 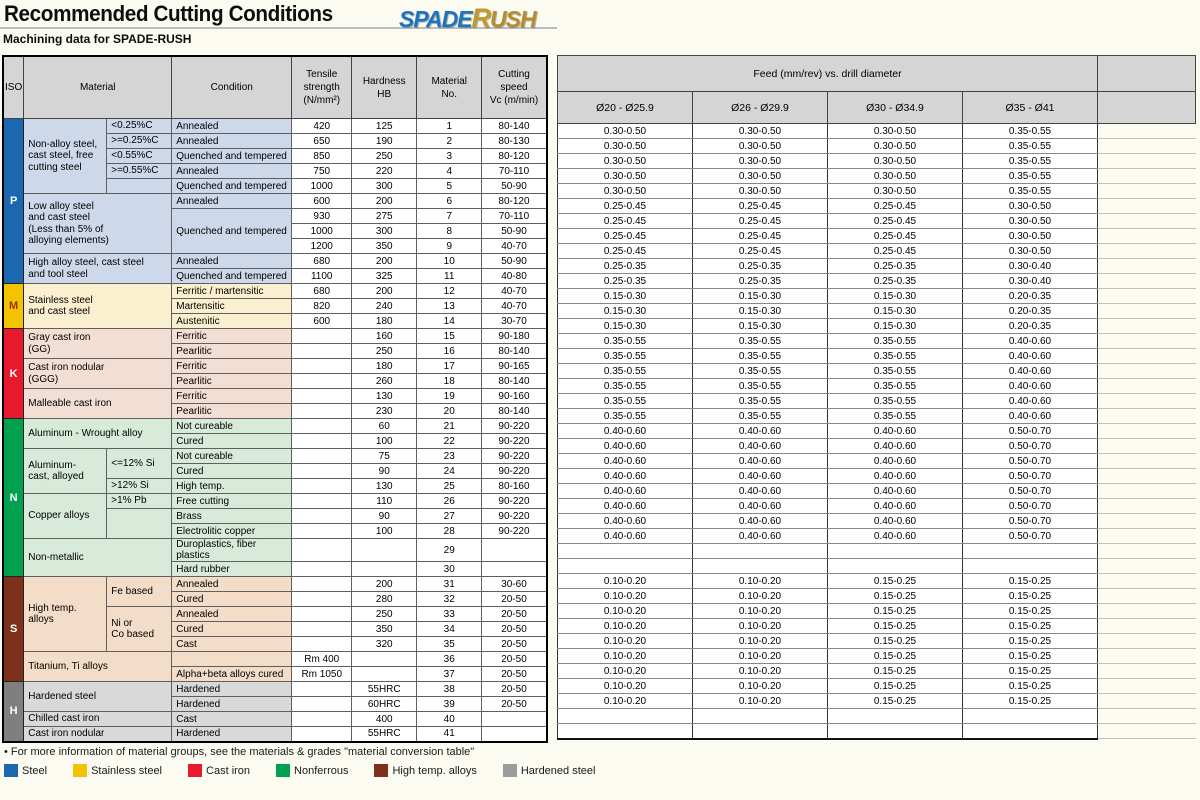 I want to click on material-no-cell: 29, so click(x=449, y=550).